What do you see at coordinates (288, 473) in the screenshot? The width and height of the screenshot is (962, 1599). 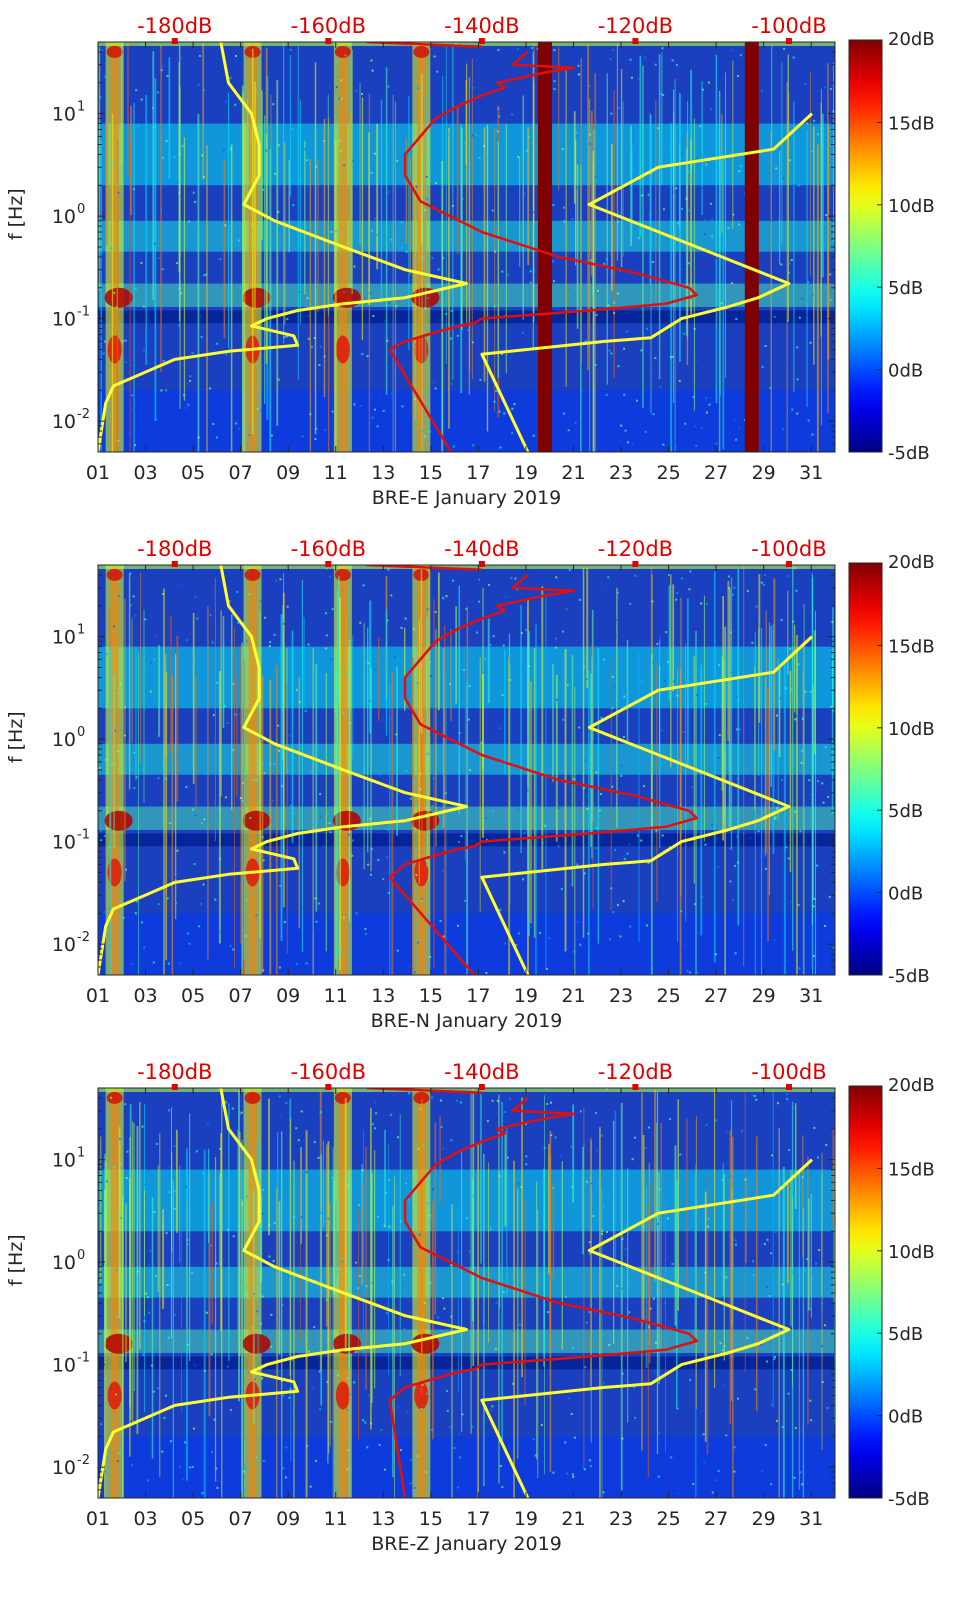 I see `x-tick-label: 09` at bounding box center [288, 473].